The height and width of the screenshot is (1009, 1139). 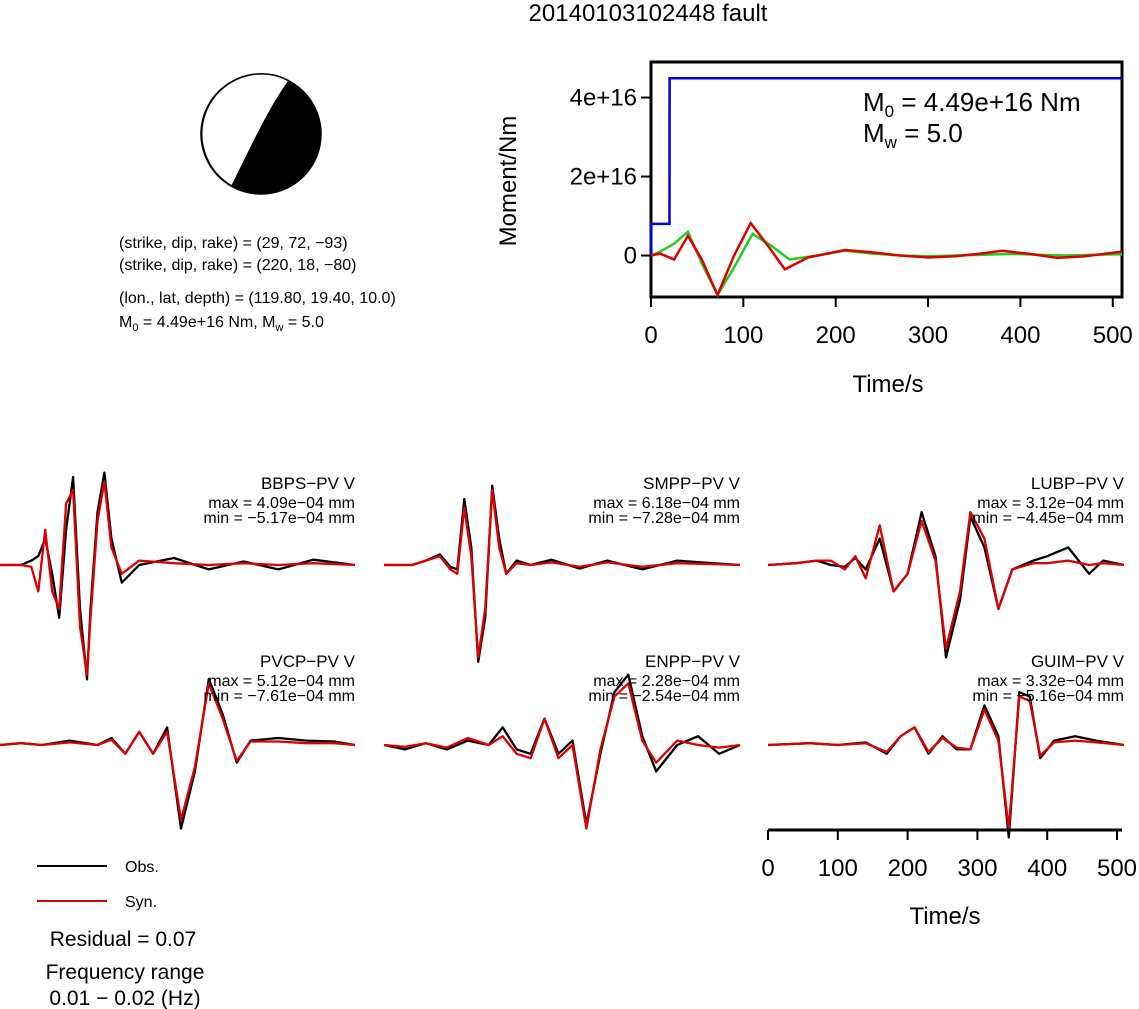 What do you see at coordinates (603, 177) in the screenshot?
I see `moment-y-tick-label: 2e+16` at bounding box center [603, 177].